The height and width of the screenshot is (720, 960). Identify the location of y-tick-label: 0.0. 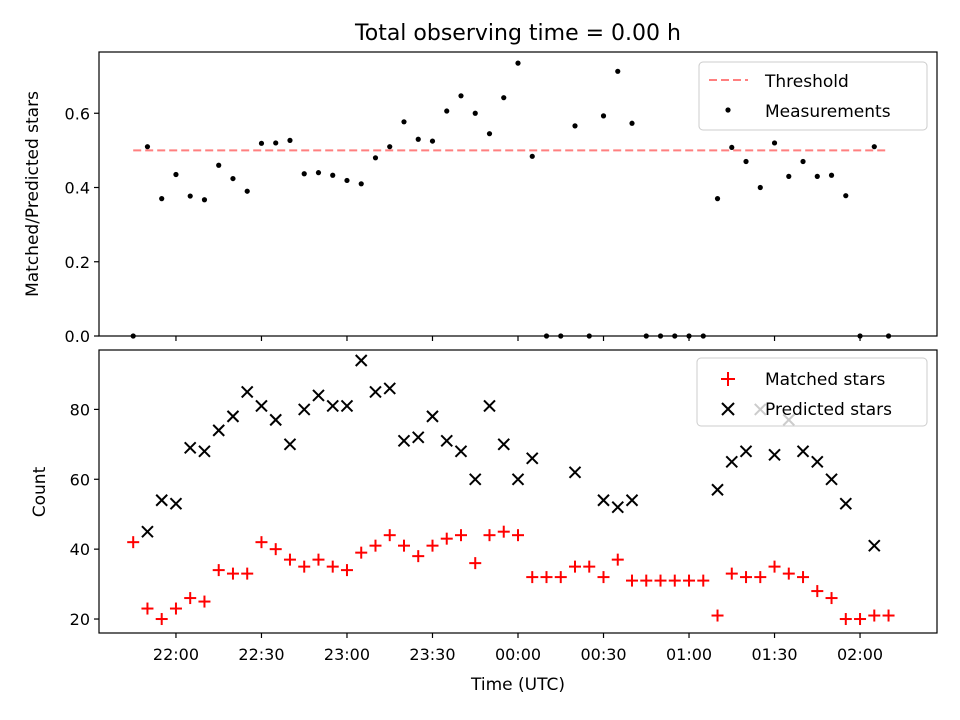
(77, 336).